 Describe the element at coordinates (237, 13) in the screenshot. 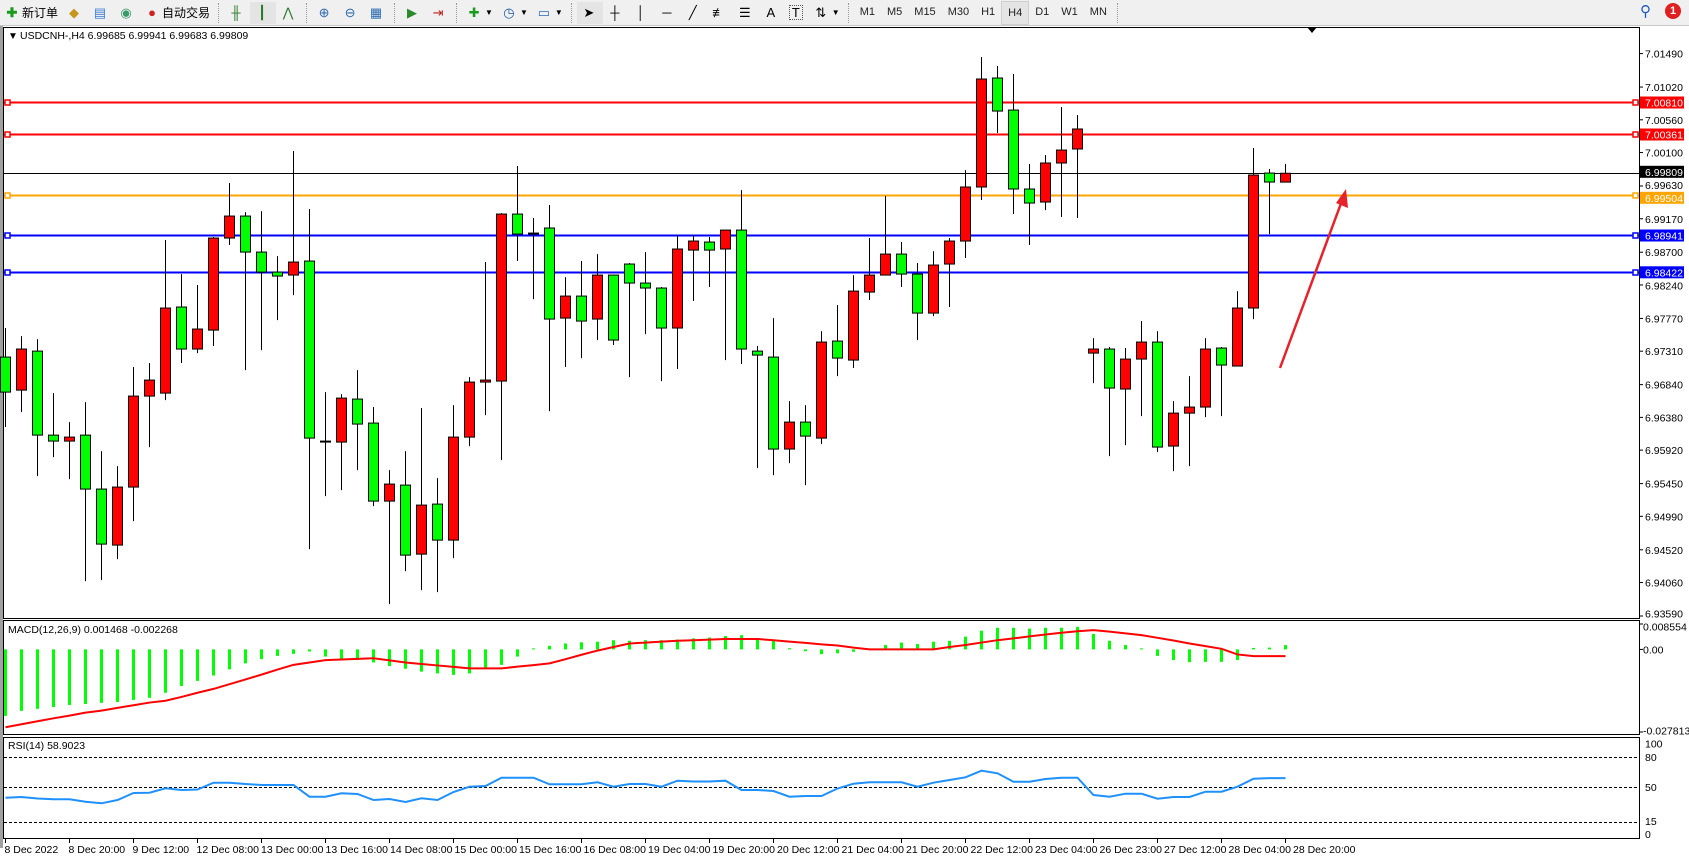

I see `bar-chart-button: ╫` at that location.